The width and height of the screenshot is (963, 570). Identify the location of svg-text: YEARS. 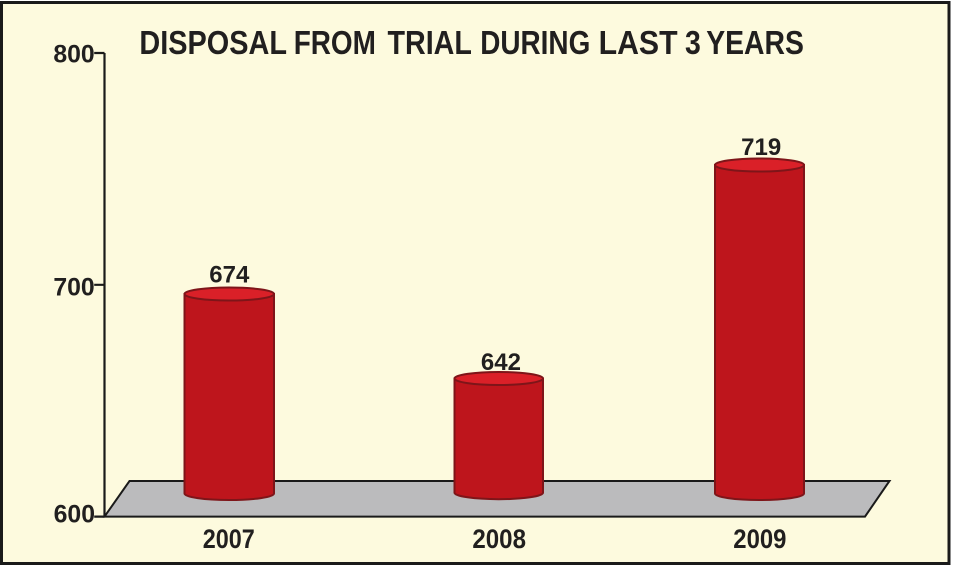
(755, 42).